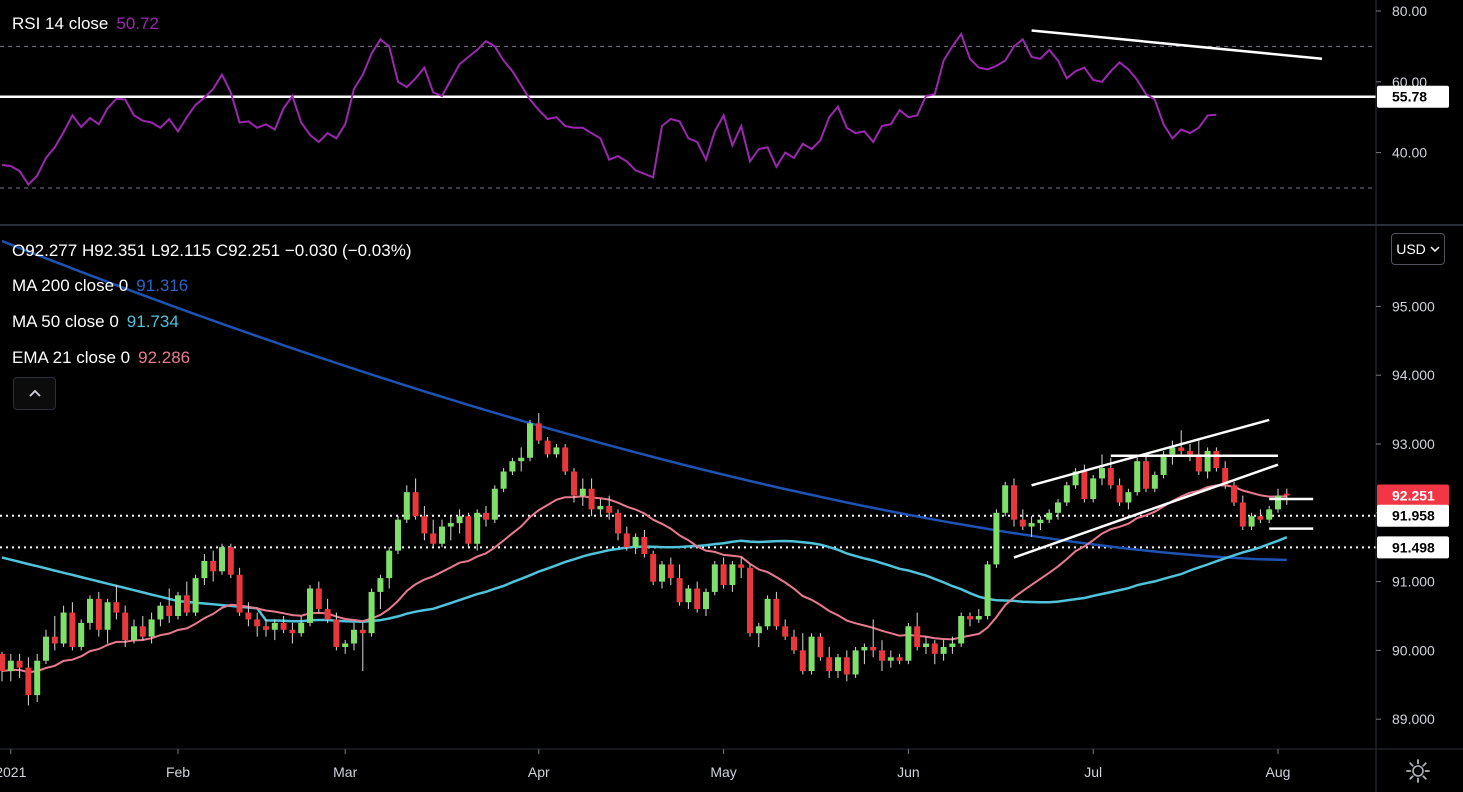 The height and width of the screenshot is (792, 1463). I want to click on ma200-legend: MA 200 close 0 91.316, so click(100, 286).